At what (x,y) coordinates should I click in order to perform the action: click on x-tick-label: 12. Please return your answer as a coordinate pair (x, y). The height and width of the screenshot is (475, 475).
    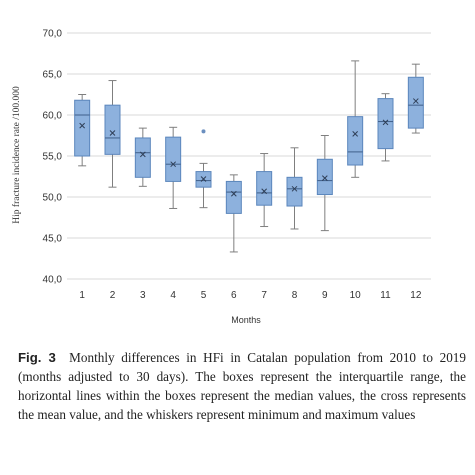
    Looking at the image, I should click on (416, 295).